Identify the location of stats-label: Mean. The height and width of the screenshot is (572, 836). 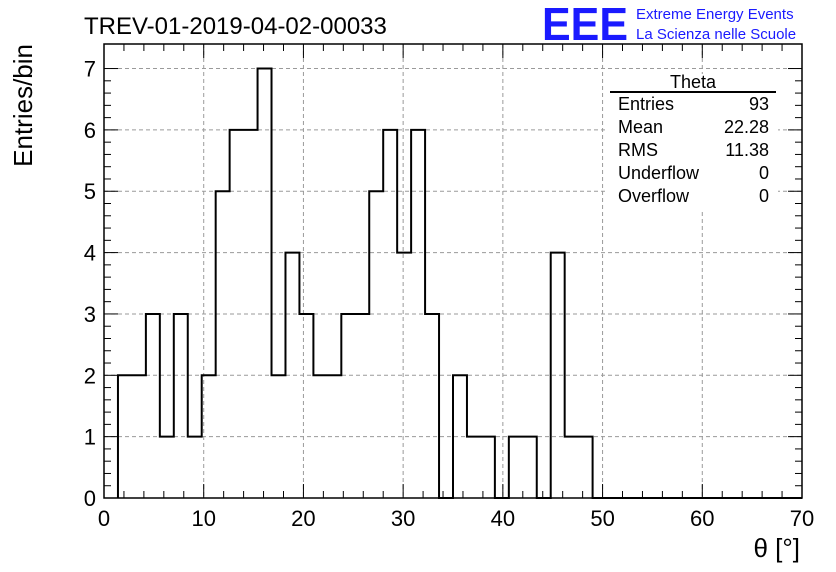
(640, 127).